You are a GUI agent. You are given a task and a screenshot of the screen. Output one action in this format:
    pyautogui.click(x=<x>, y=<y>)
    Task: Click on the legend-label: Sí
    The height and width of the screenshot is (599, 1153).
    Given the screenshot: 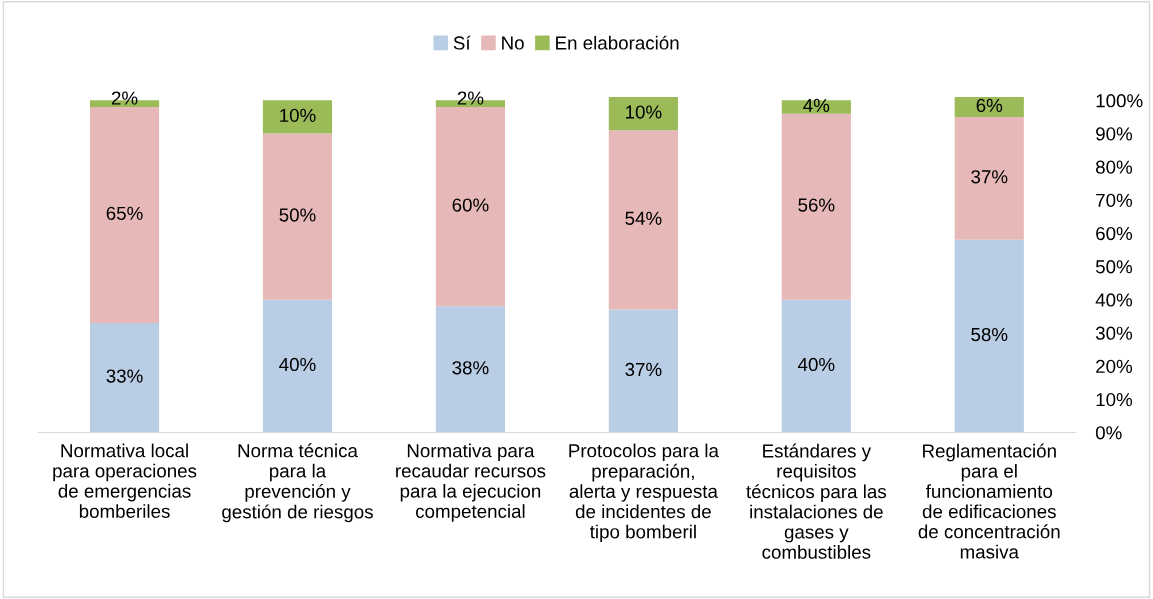 What is the action you would take?
    pyautogui.click(x=462, y=42)
    